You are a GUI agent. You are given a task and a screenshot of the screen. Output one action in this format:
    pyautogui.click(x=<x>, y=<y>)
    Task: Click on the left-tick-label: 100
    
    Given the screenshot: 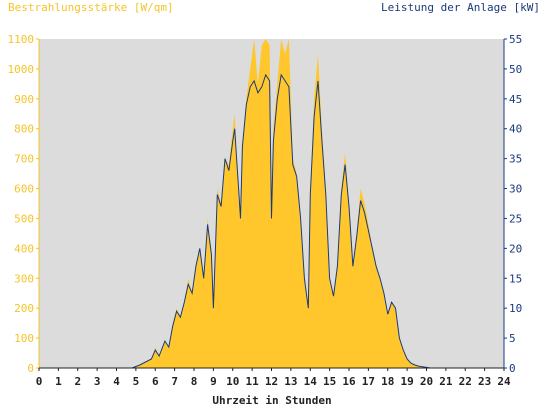 What is the action you would take?
    pyautogui.click(x=24, y=338)
    